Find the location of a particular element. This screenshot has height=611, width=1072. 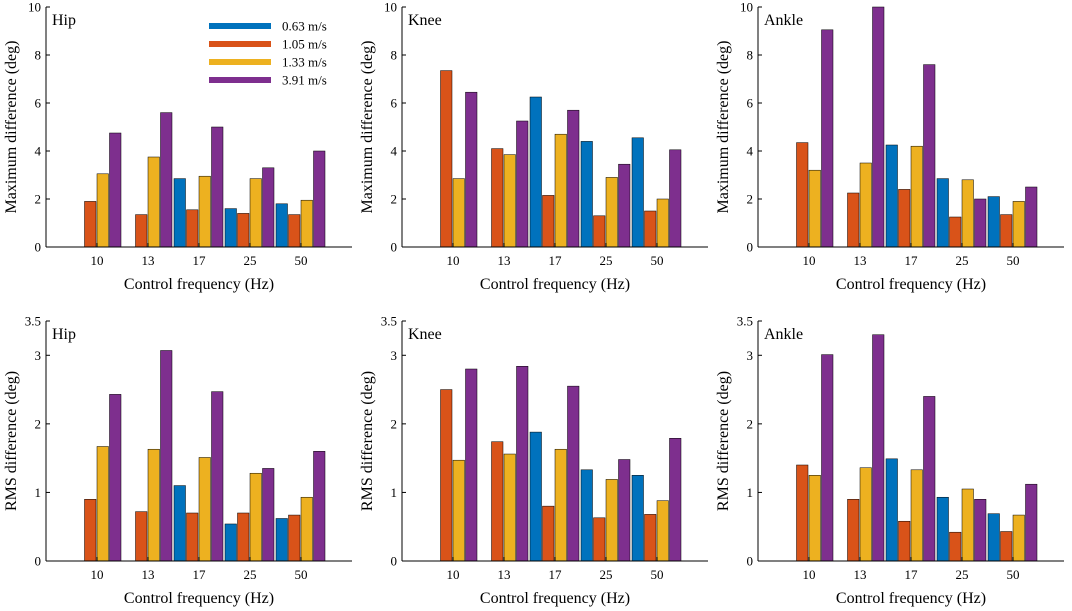

y-tick-label: 3.5 is located at coordinates (33, 321).